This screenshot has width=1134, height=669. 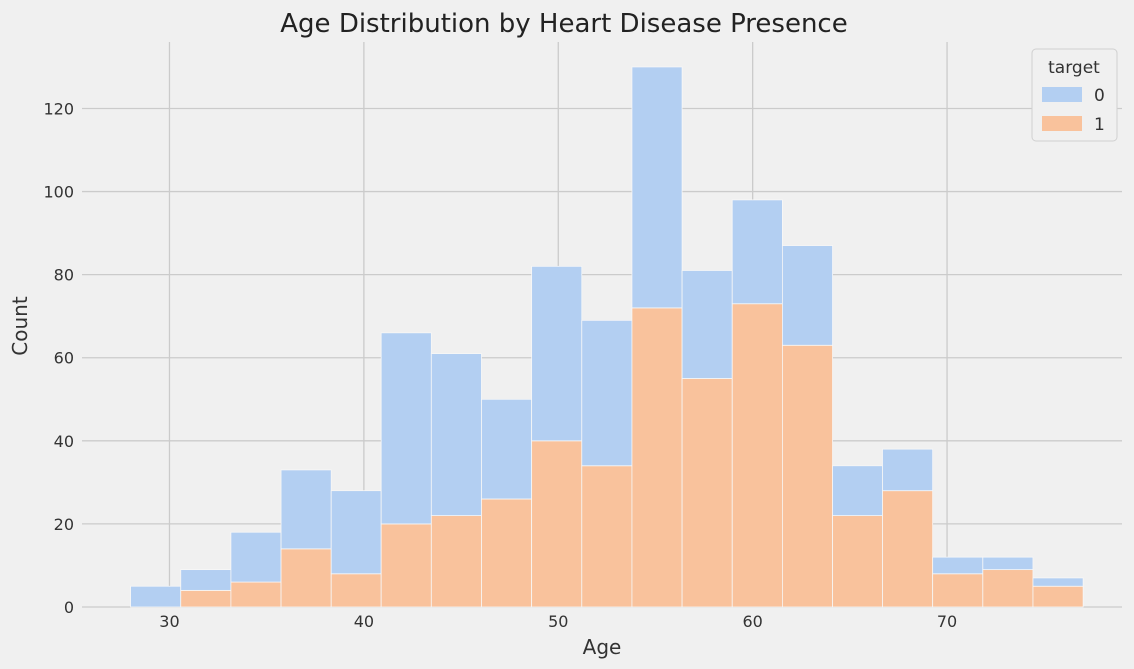 I want to click on y-tick-label-4: 80, so click(x=64, y=275).